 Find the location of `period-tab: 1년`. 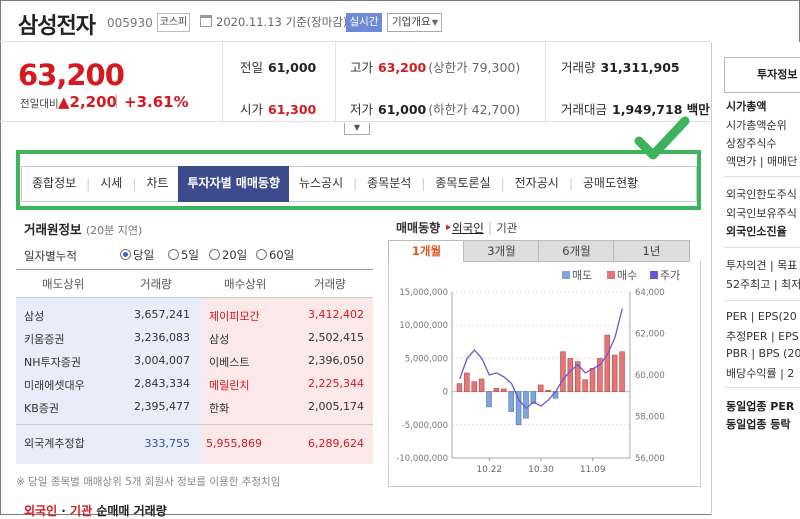

period-tab: 1년 is located at coordinates (651, 251).